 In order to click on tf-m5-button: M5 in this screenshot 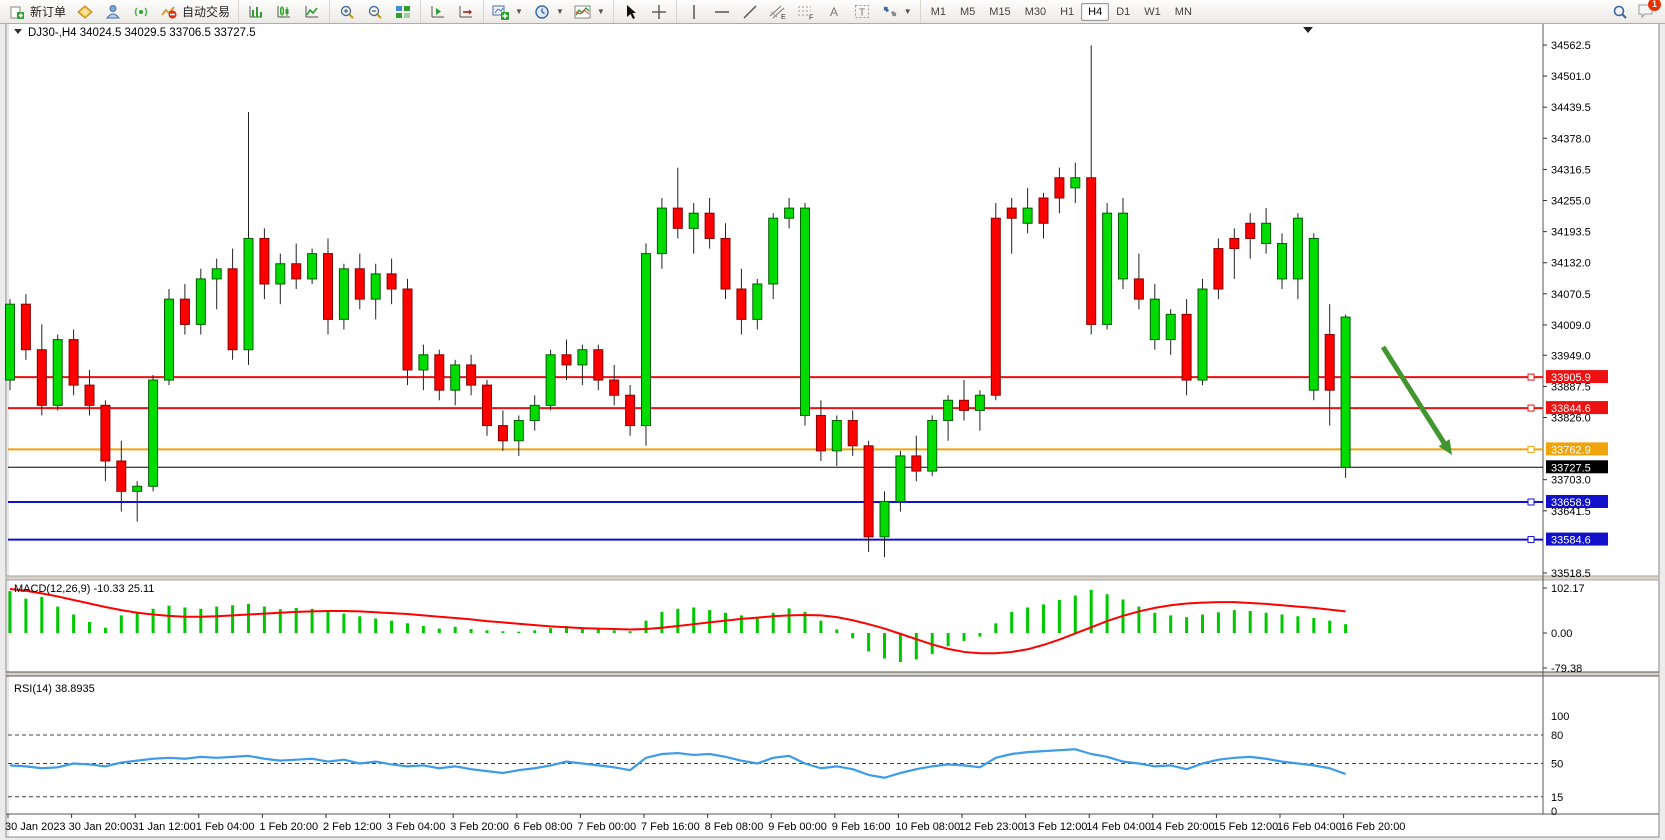, I will do `click(968, 11)`.